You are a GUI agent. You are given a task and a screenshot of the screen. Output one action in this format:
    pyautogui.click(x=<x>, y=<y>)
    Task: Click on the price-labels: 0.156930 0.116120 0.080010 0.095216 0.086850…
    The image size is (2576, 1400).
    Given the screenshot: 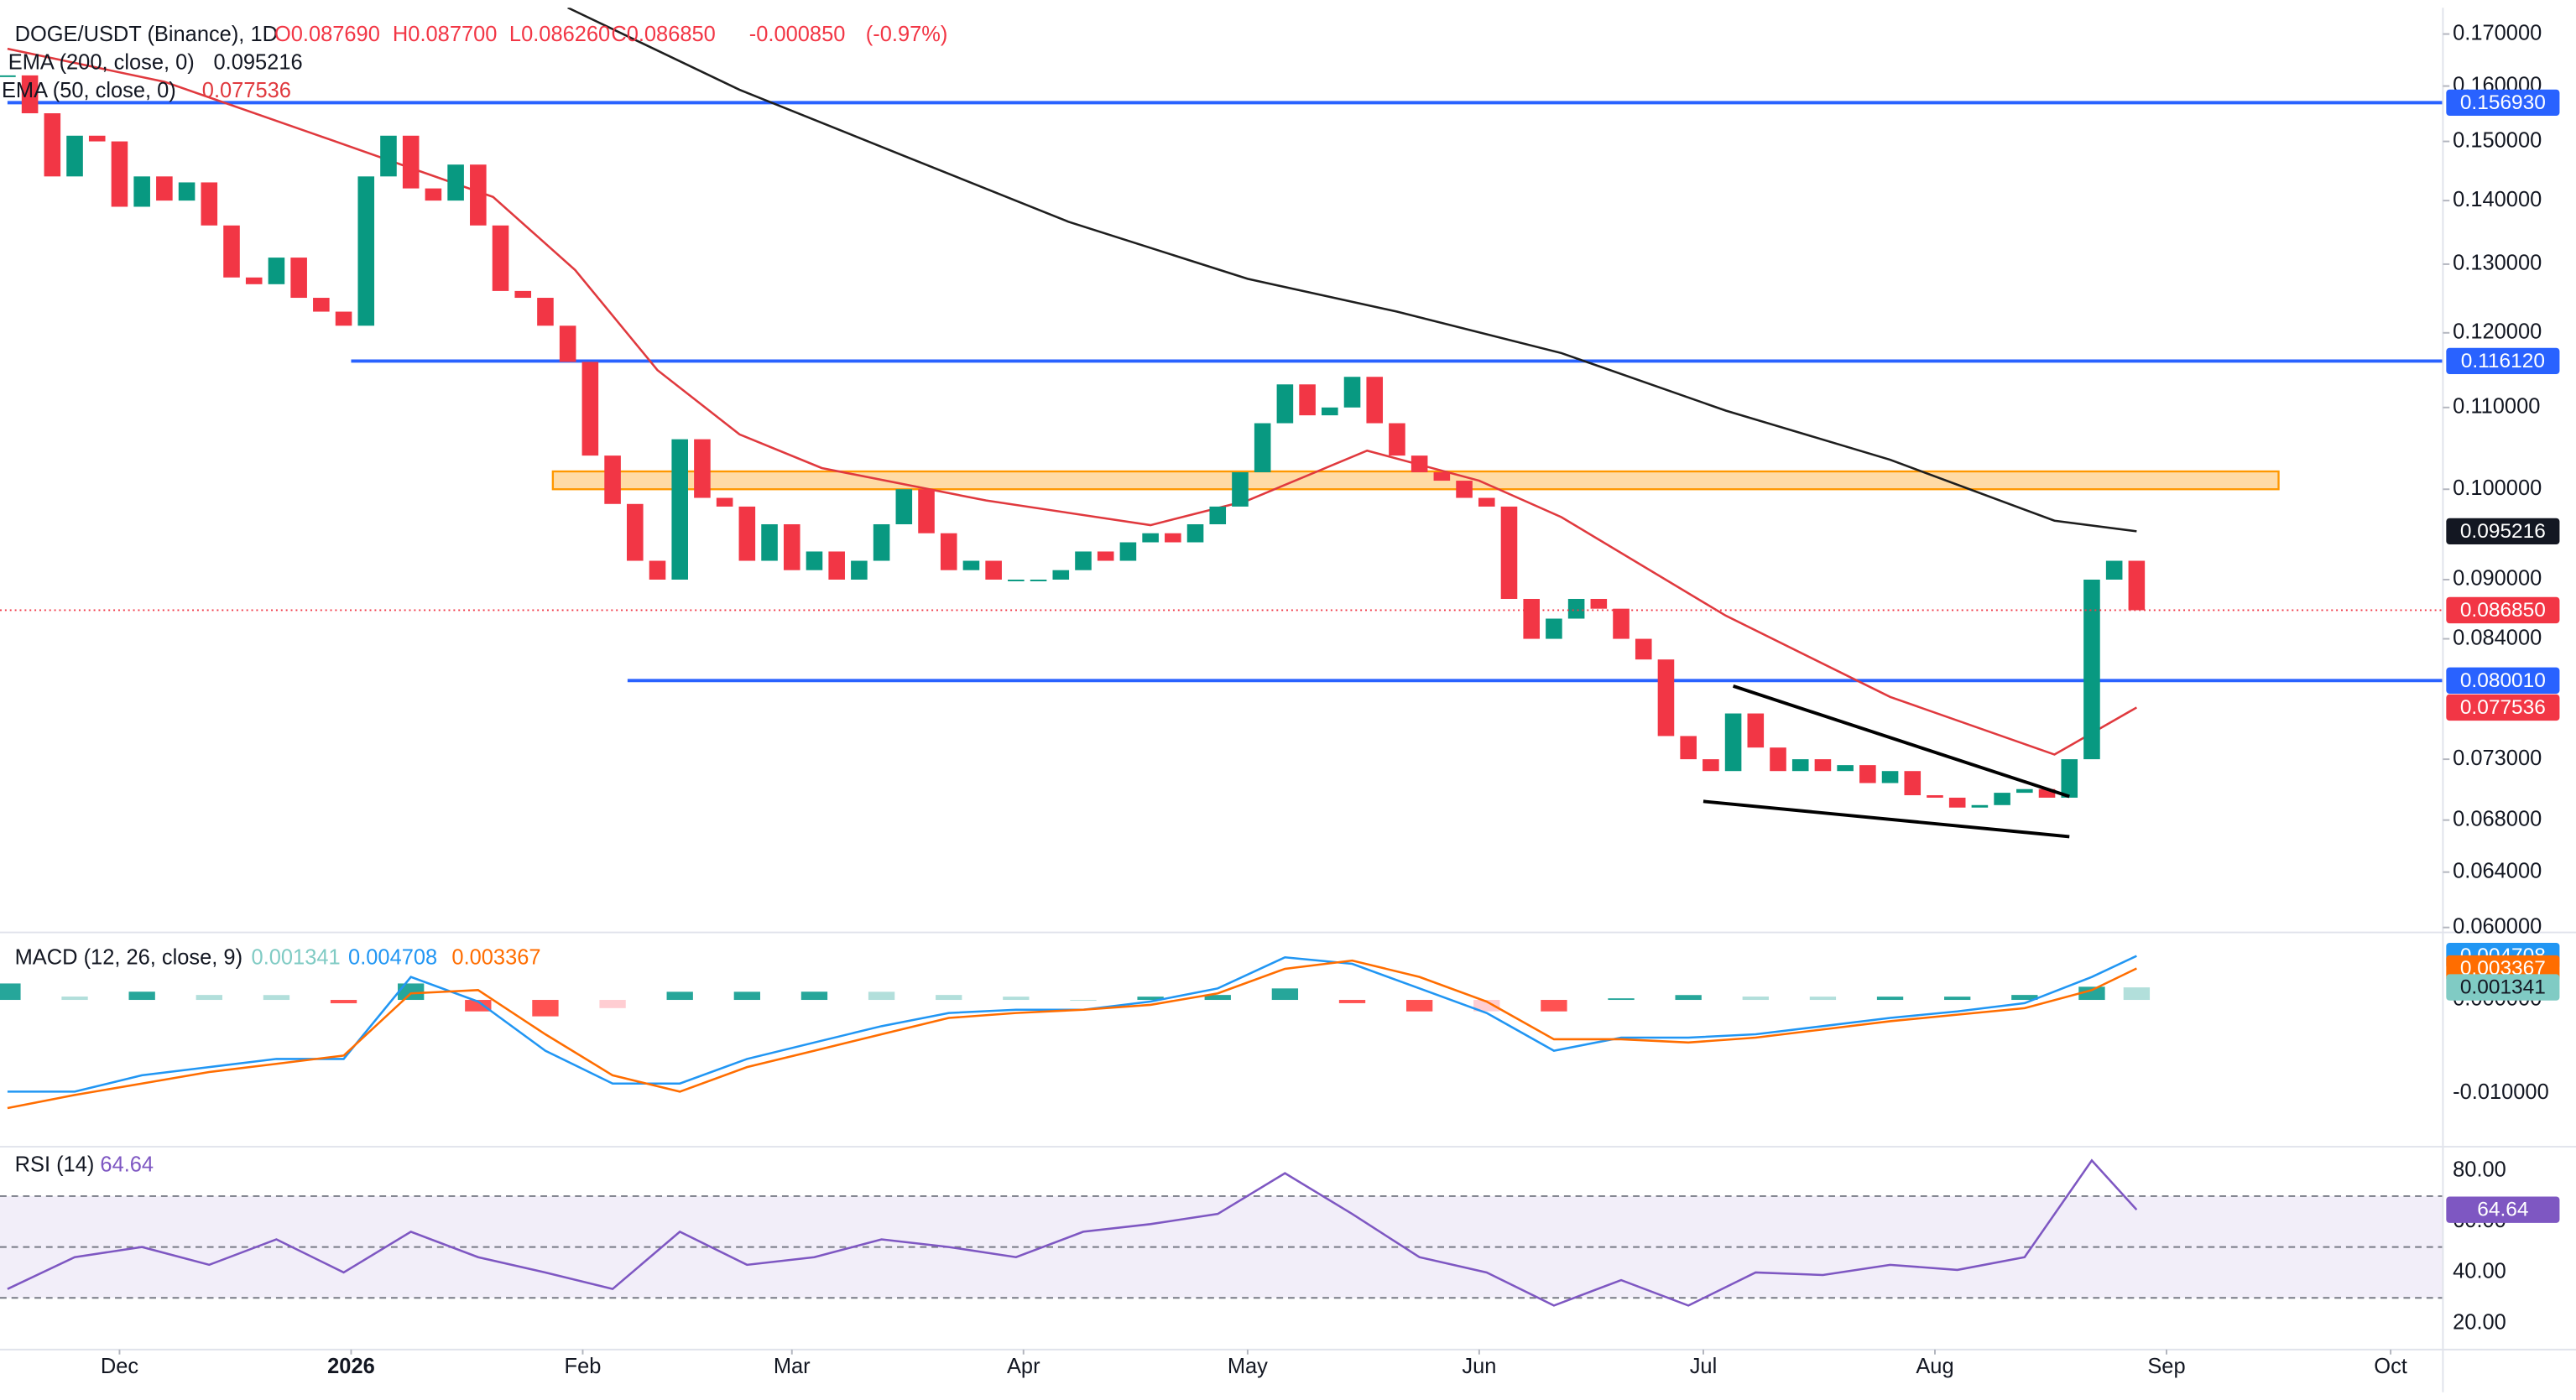 What is the action you would take?
    pyautogui.click(x=2503, y=656)
    